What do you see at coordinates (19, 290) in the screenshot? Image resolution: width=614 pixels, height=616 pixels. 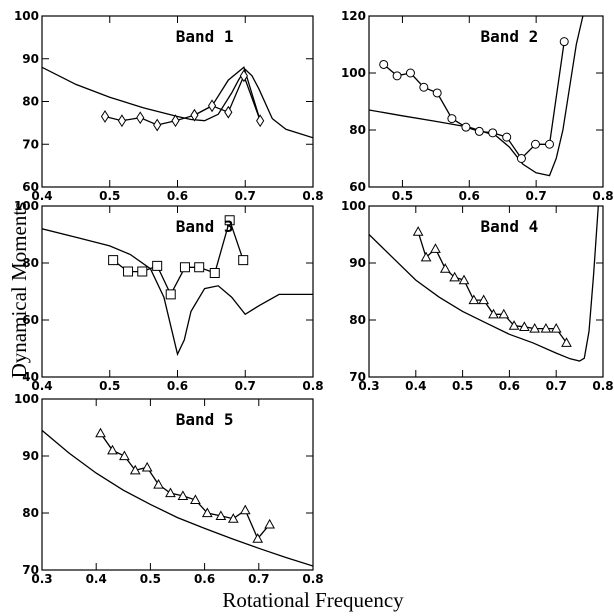 I see `y-axis-label: Dynamical Moments` at bounding box center [19, 290].